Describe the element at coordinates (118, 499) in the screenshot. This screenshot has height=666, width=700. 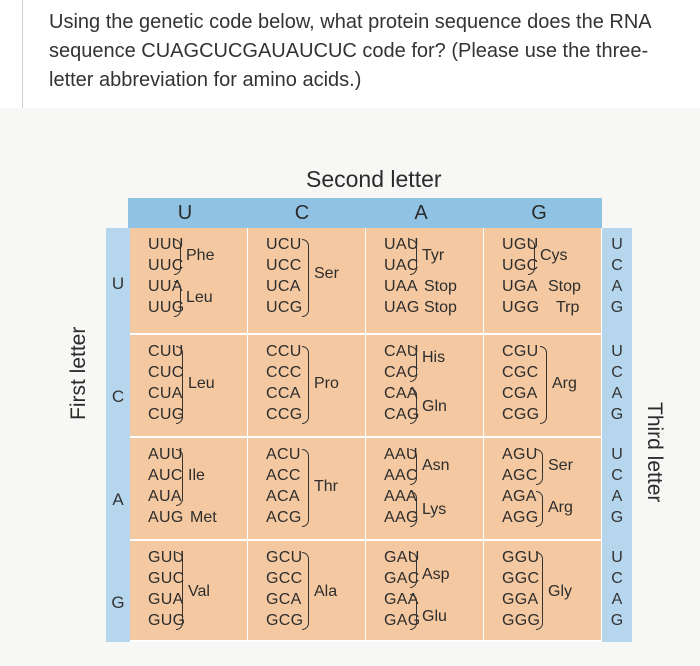
I see `first-base-label: A` at that location.